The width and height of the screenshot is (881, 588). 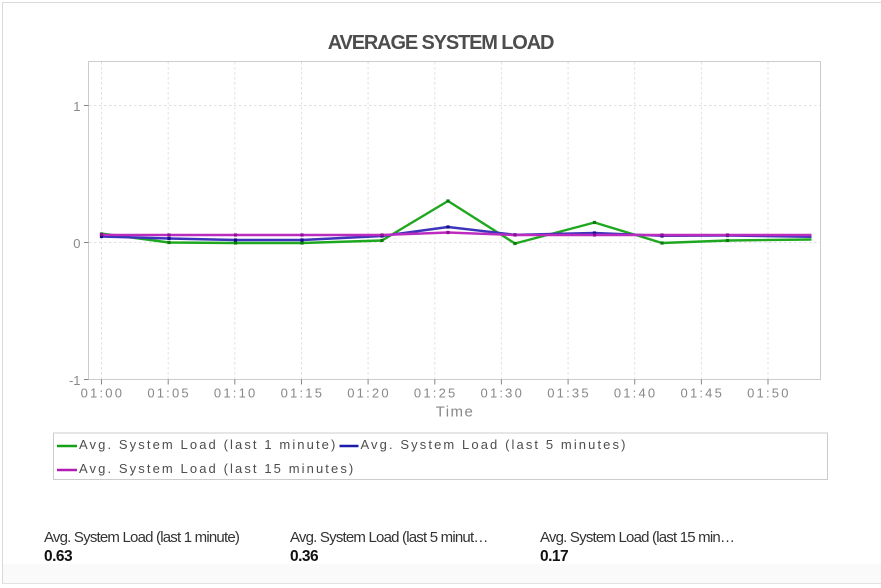 I want to click on svg-text: 01:50, so click(x=769, y=393).